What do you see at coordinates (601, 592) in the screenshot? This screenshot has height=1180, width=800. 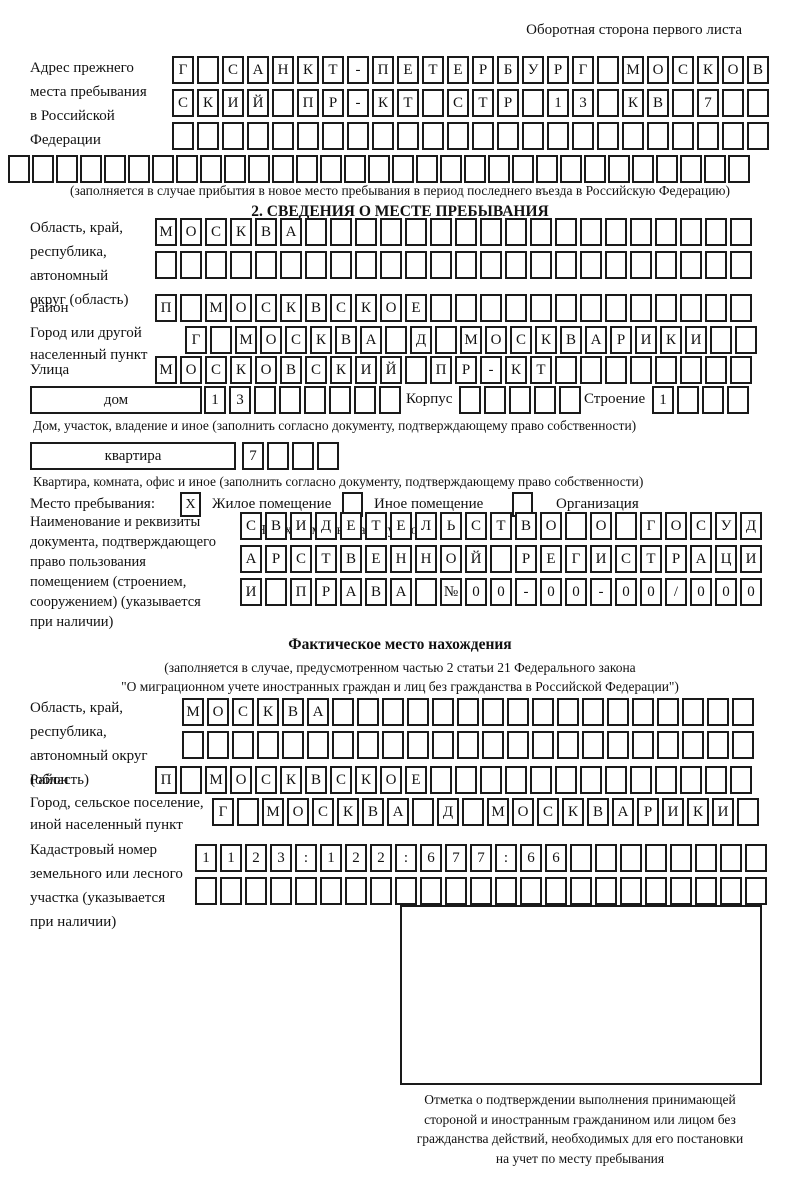 I see `char-cell: -` at bounding box center [601, 592].